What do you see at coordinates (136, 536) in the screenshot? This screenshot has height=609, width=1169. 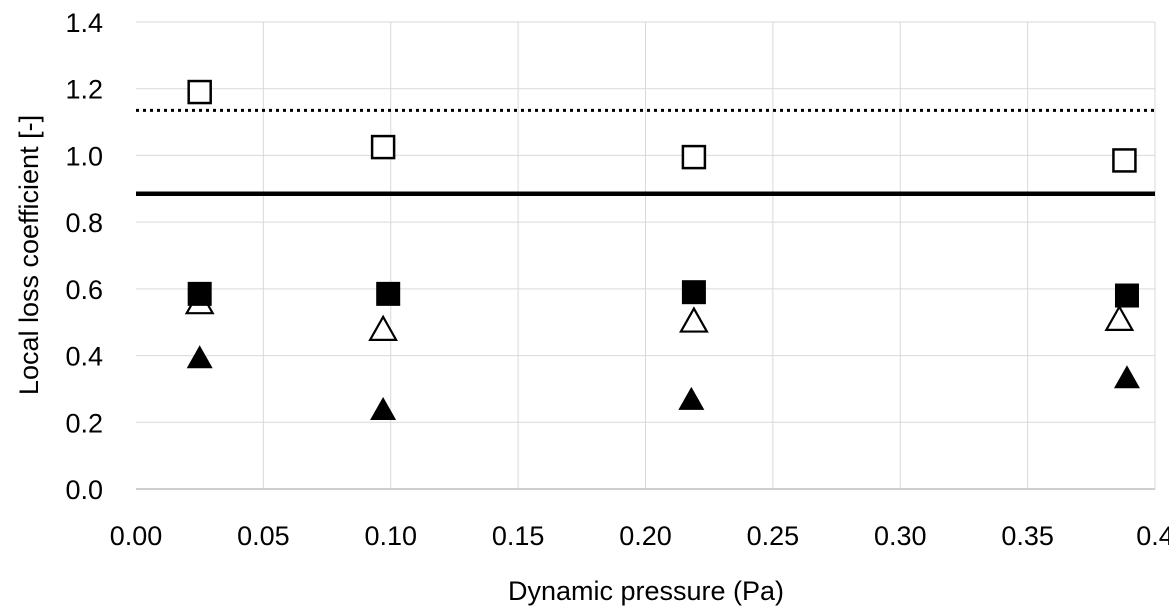 I see `x-tick-label: 0.00` at bounding box center [136, 536].